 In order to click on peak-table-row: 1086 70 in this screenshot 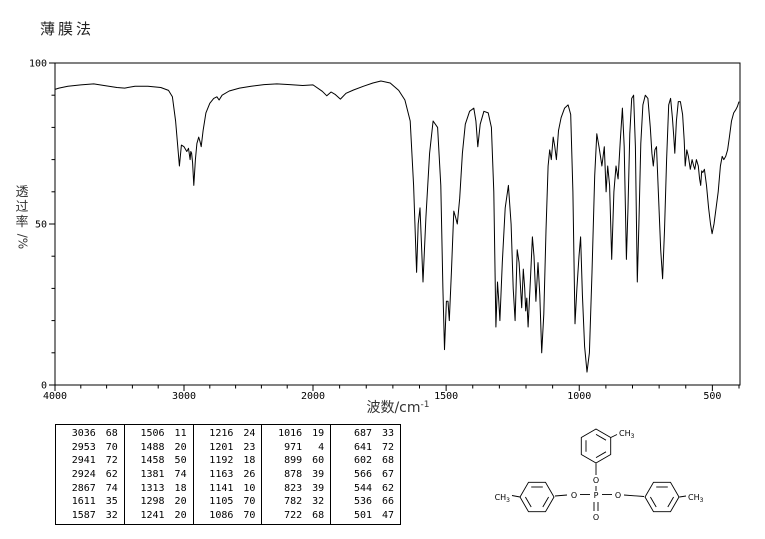, I will do `click(228, 515)`.